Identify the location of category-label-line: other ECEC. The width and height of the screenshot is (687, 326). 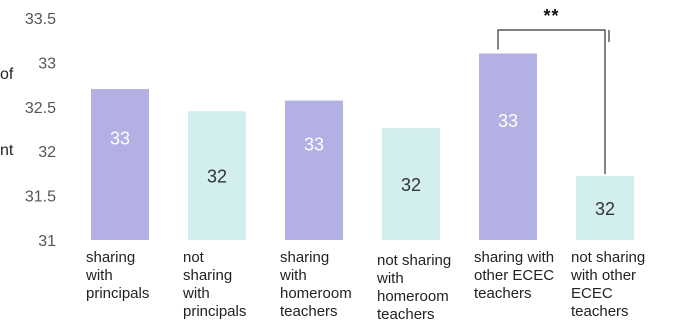
(514, 275).